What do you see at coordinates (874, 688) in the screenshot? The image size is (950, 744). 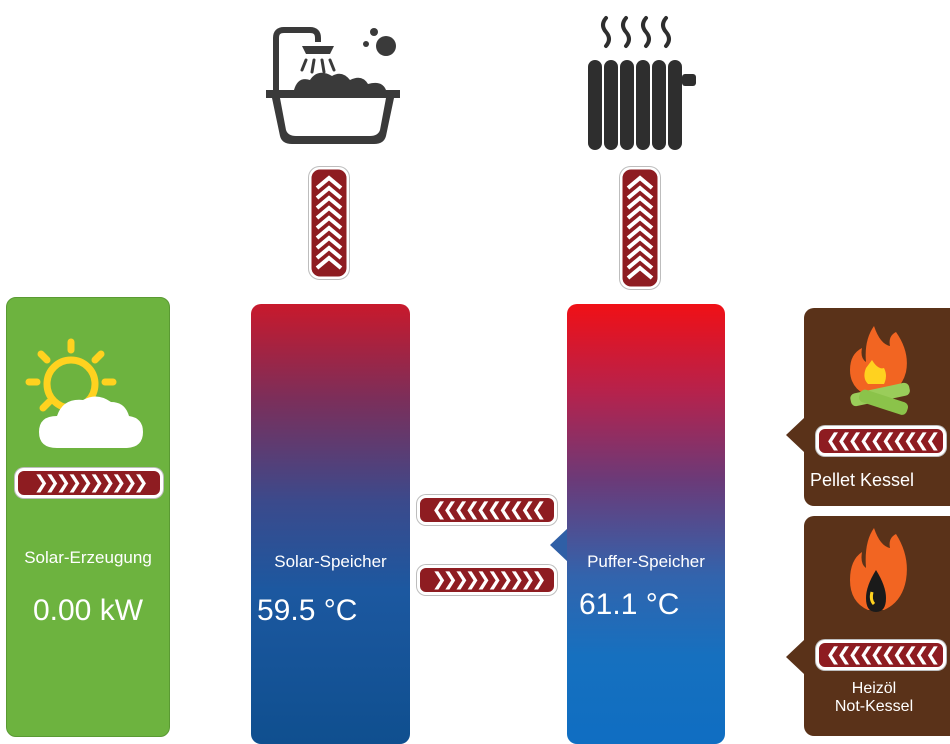 I see `oil-boiler-label-line1: Heizöl` at bounding box center [874, 688].